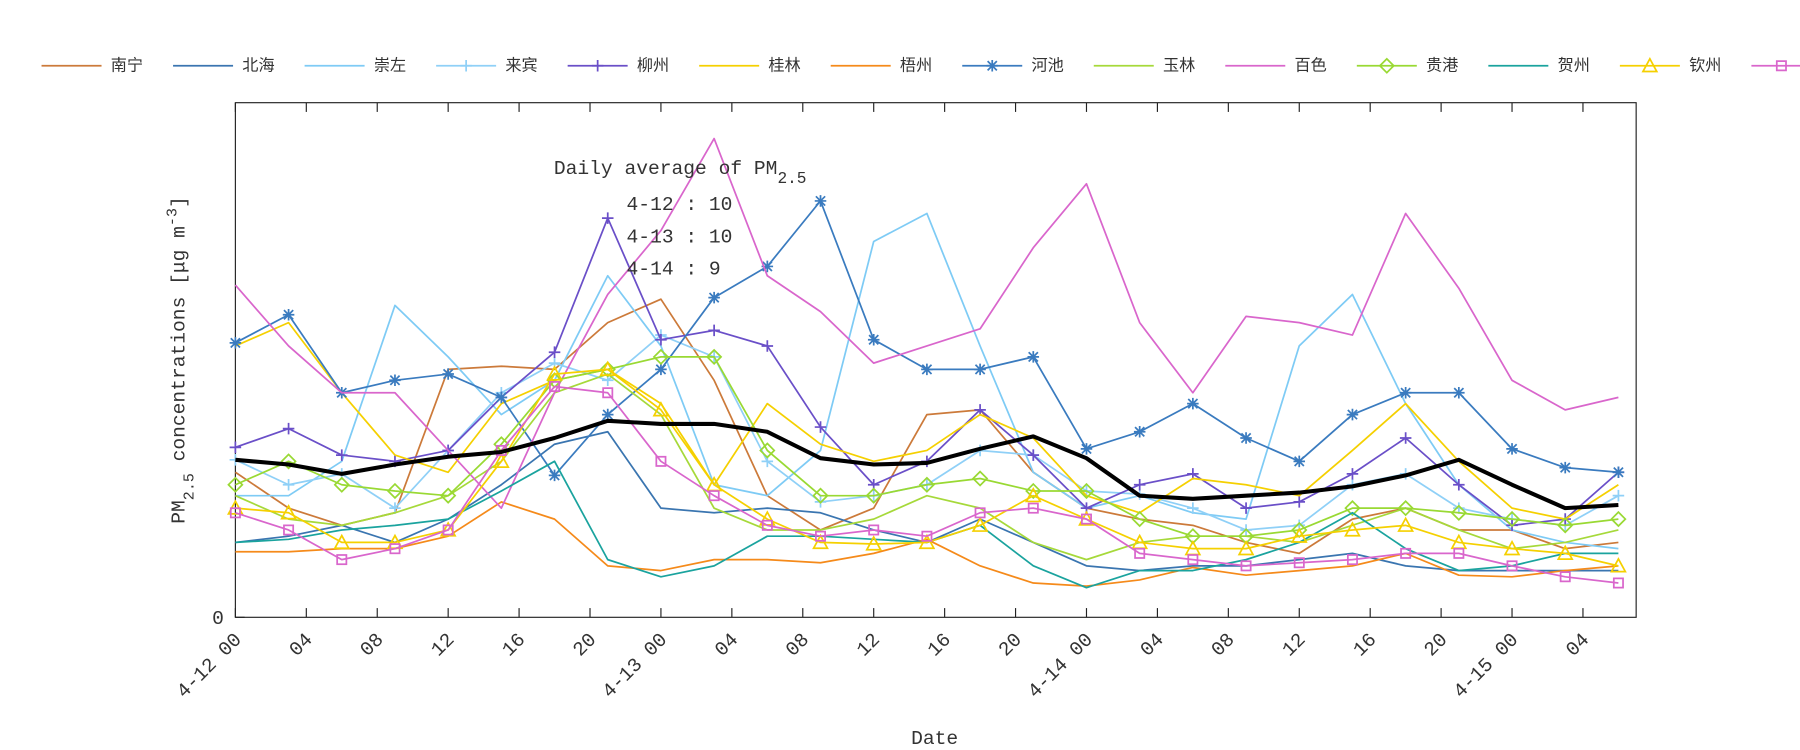 This screenshot has height=750, width=1800. Describe the element at coordinates (666, 169) in the screenshot. I see `annotation-part: Daily average of PM` at that location.